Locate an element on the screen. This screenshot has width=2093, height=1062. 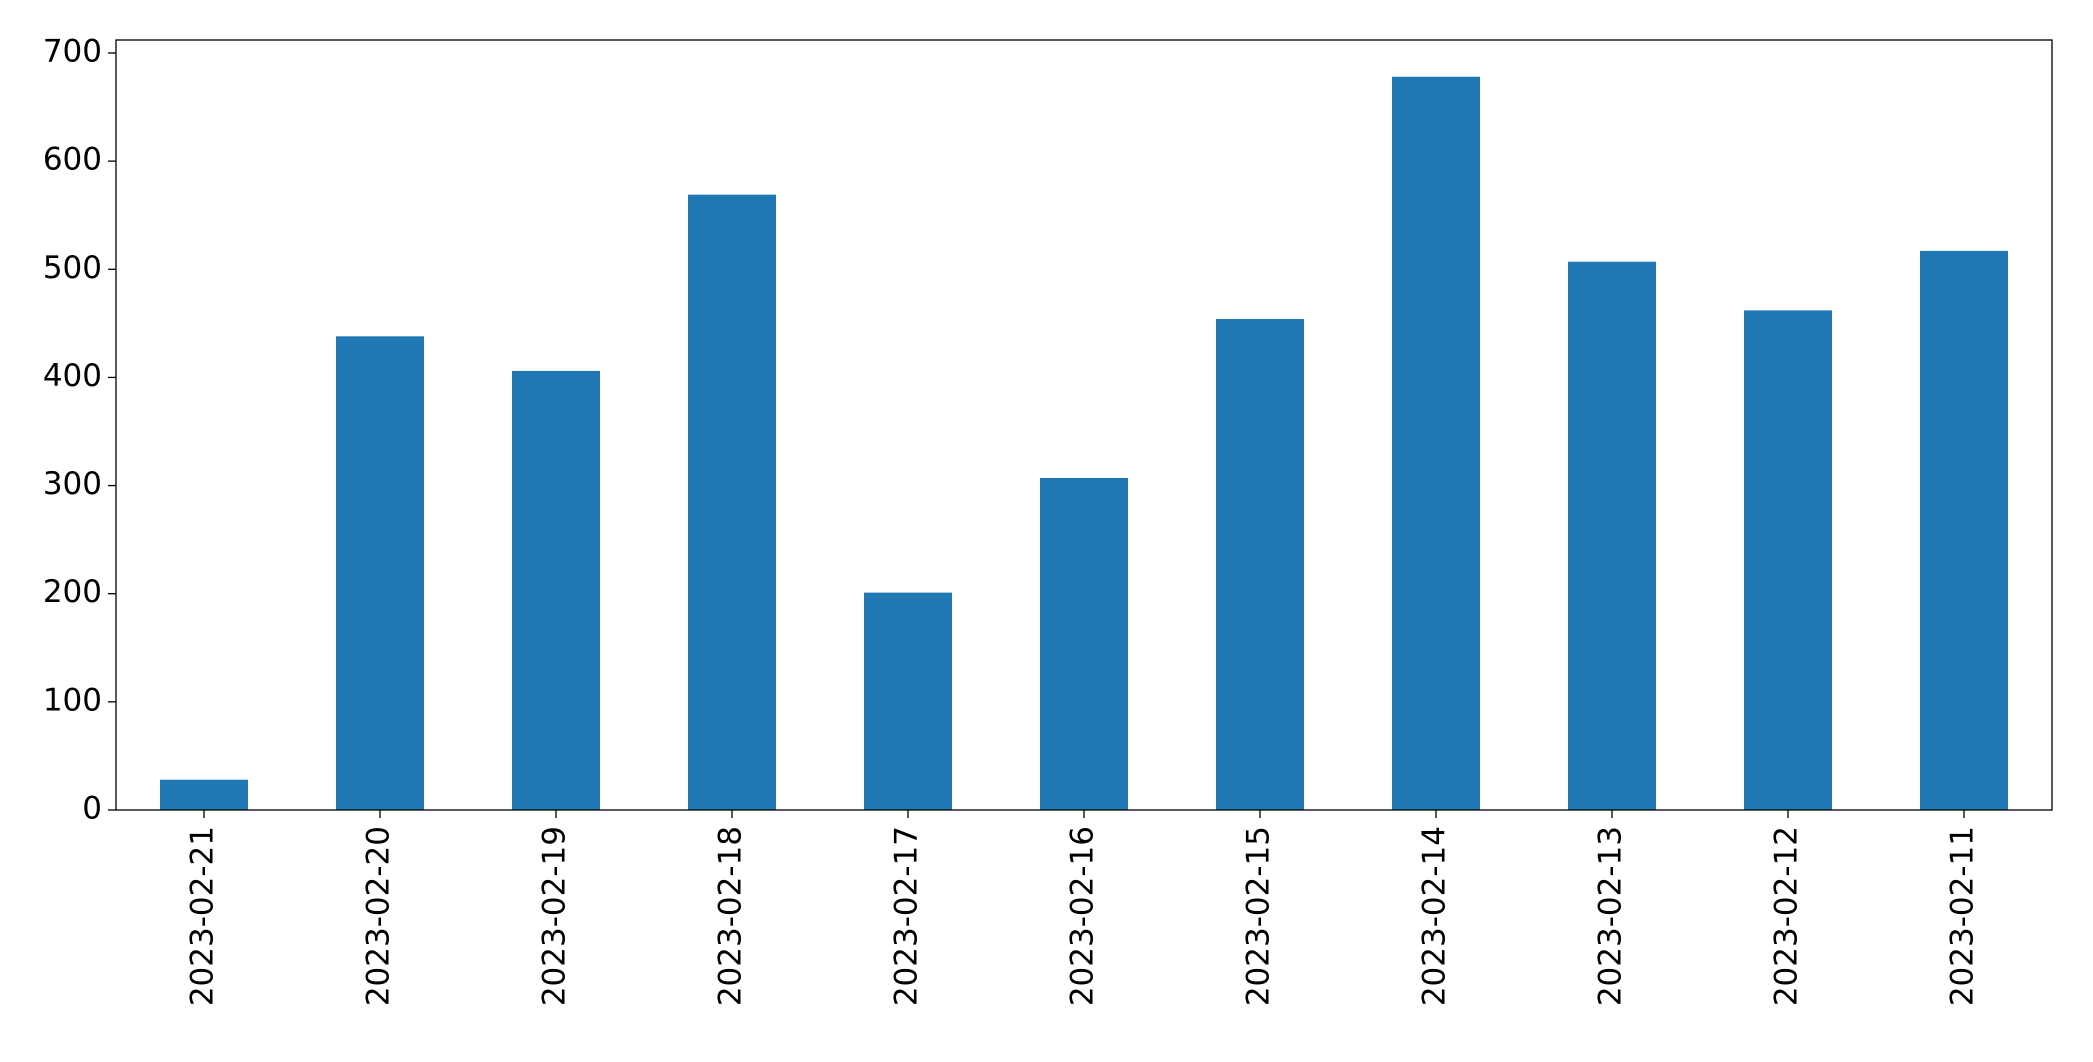
x-tick-label: 2023-02-13 is located at coordinates (1611, 916).